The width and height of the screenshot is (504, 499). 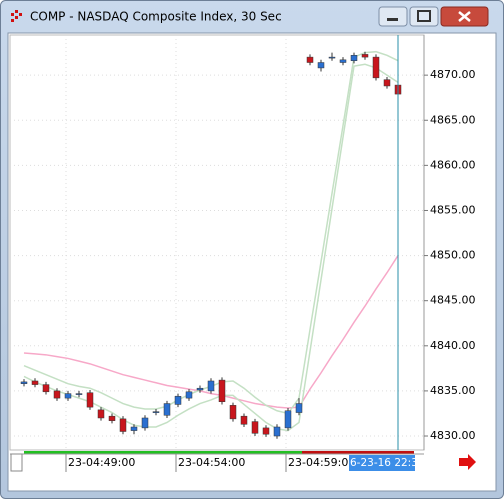 I want to click on y-tick-label: 4865.00, so click(x=453, y=119).